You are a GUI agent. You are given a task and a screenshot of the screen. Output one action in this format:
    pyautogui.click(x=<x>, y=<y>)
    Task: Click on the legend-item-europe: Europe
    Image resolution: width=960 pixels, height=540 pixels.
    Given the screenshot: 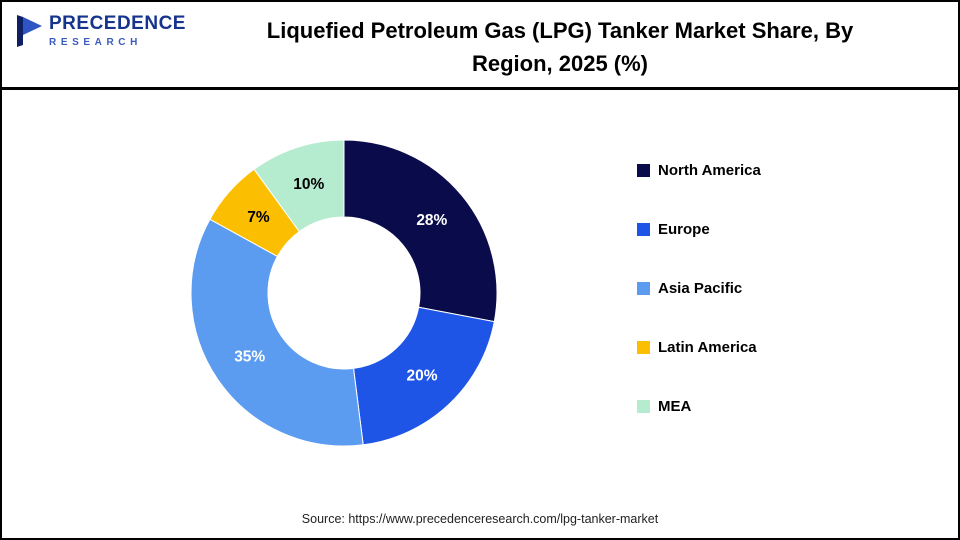 What is the action you would take?
    pyautogui.click(x=699, y=229)
    